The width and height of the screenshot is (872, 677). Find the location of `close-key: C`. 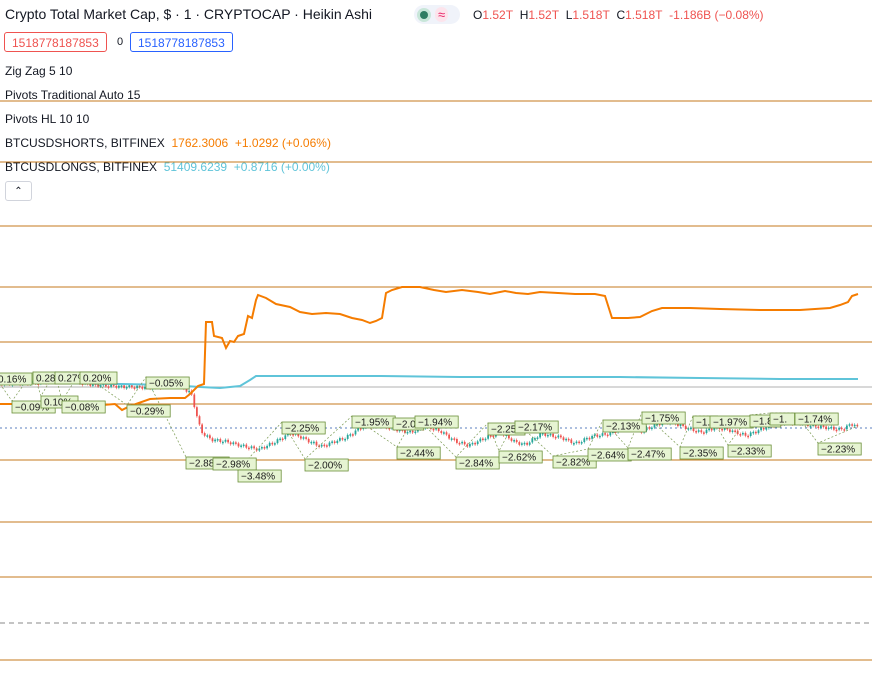

close-key: C is located at coordinates (621, 15).